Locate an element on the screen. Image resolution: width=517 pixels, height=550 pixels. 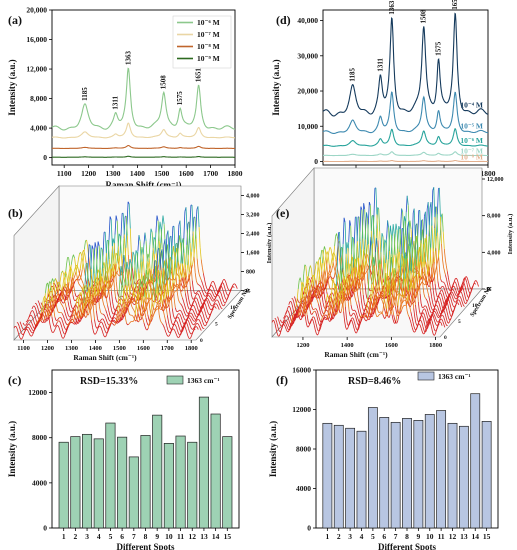
x-tick-label: 1 is located at coordinates (64, 536).